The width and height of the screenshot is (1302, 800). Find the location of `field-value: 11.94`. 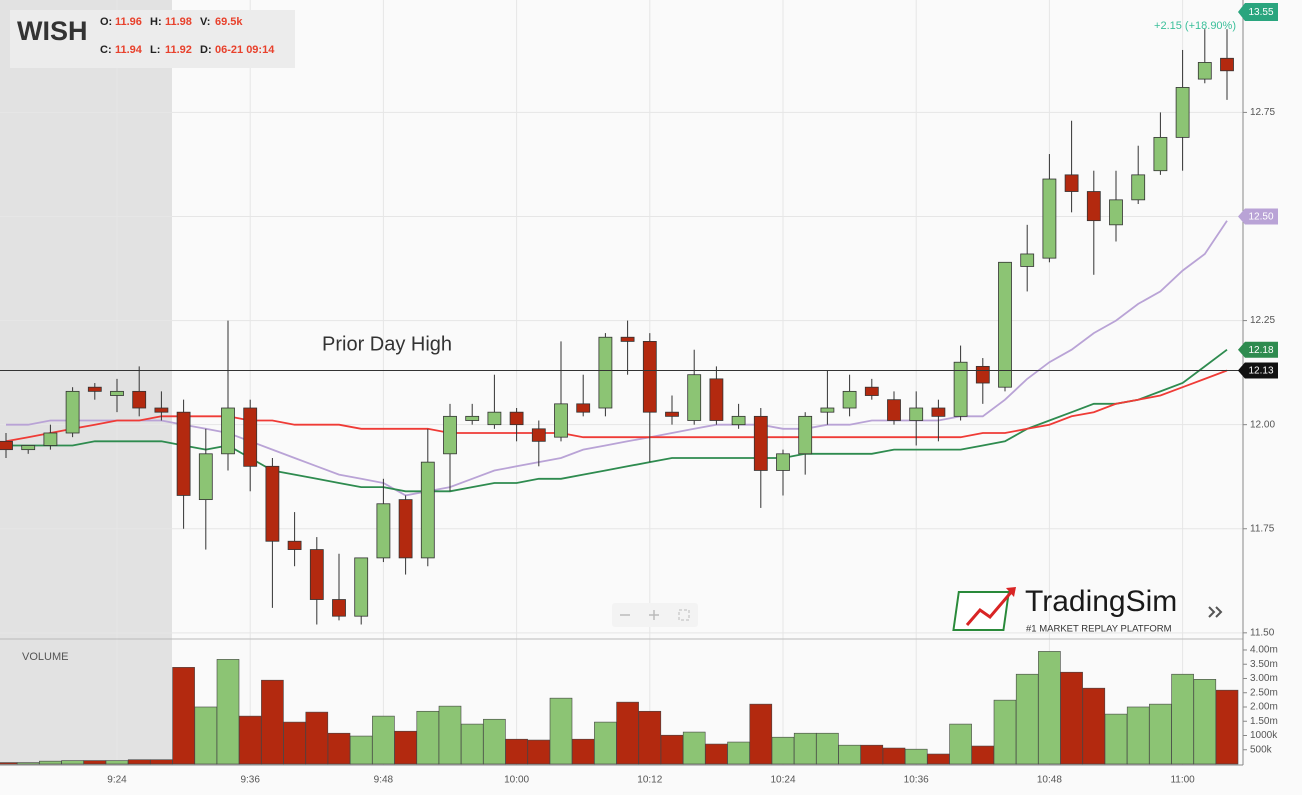

field-value: 11.94 is located at coordinates (129, 50).